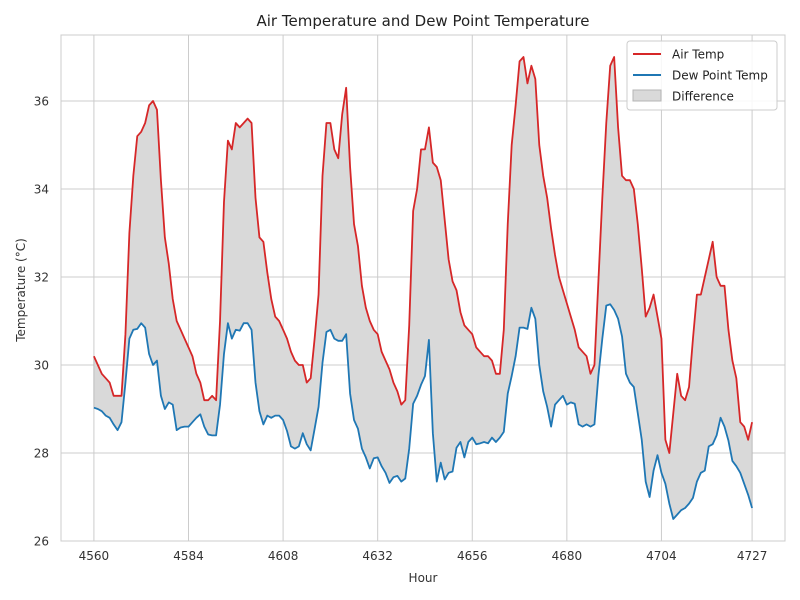 Image resolution: width=800 pixels, height=600 pixels. Describe the element at coordinates (41, 366) in the screenshot. I see `y-tick-label: 30` at that location.